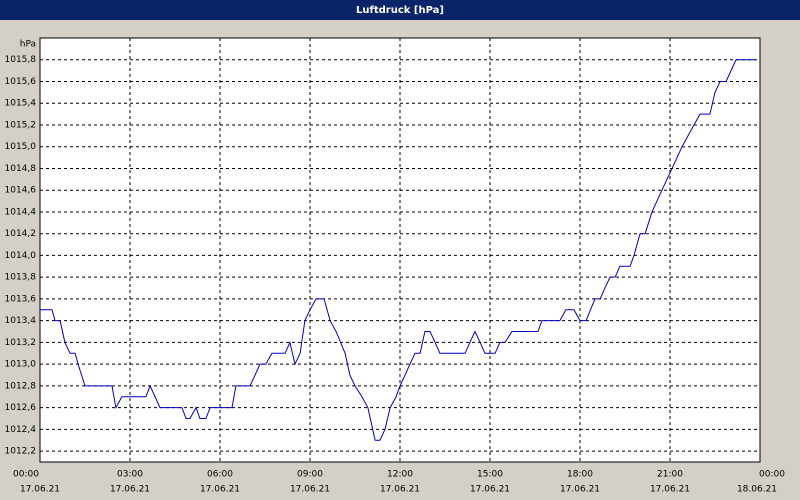  I want to click on y-tick-label: 1014,4, so click(21, 212).